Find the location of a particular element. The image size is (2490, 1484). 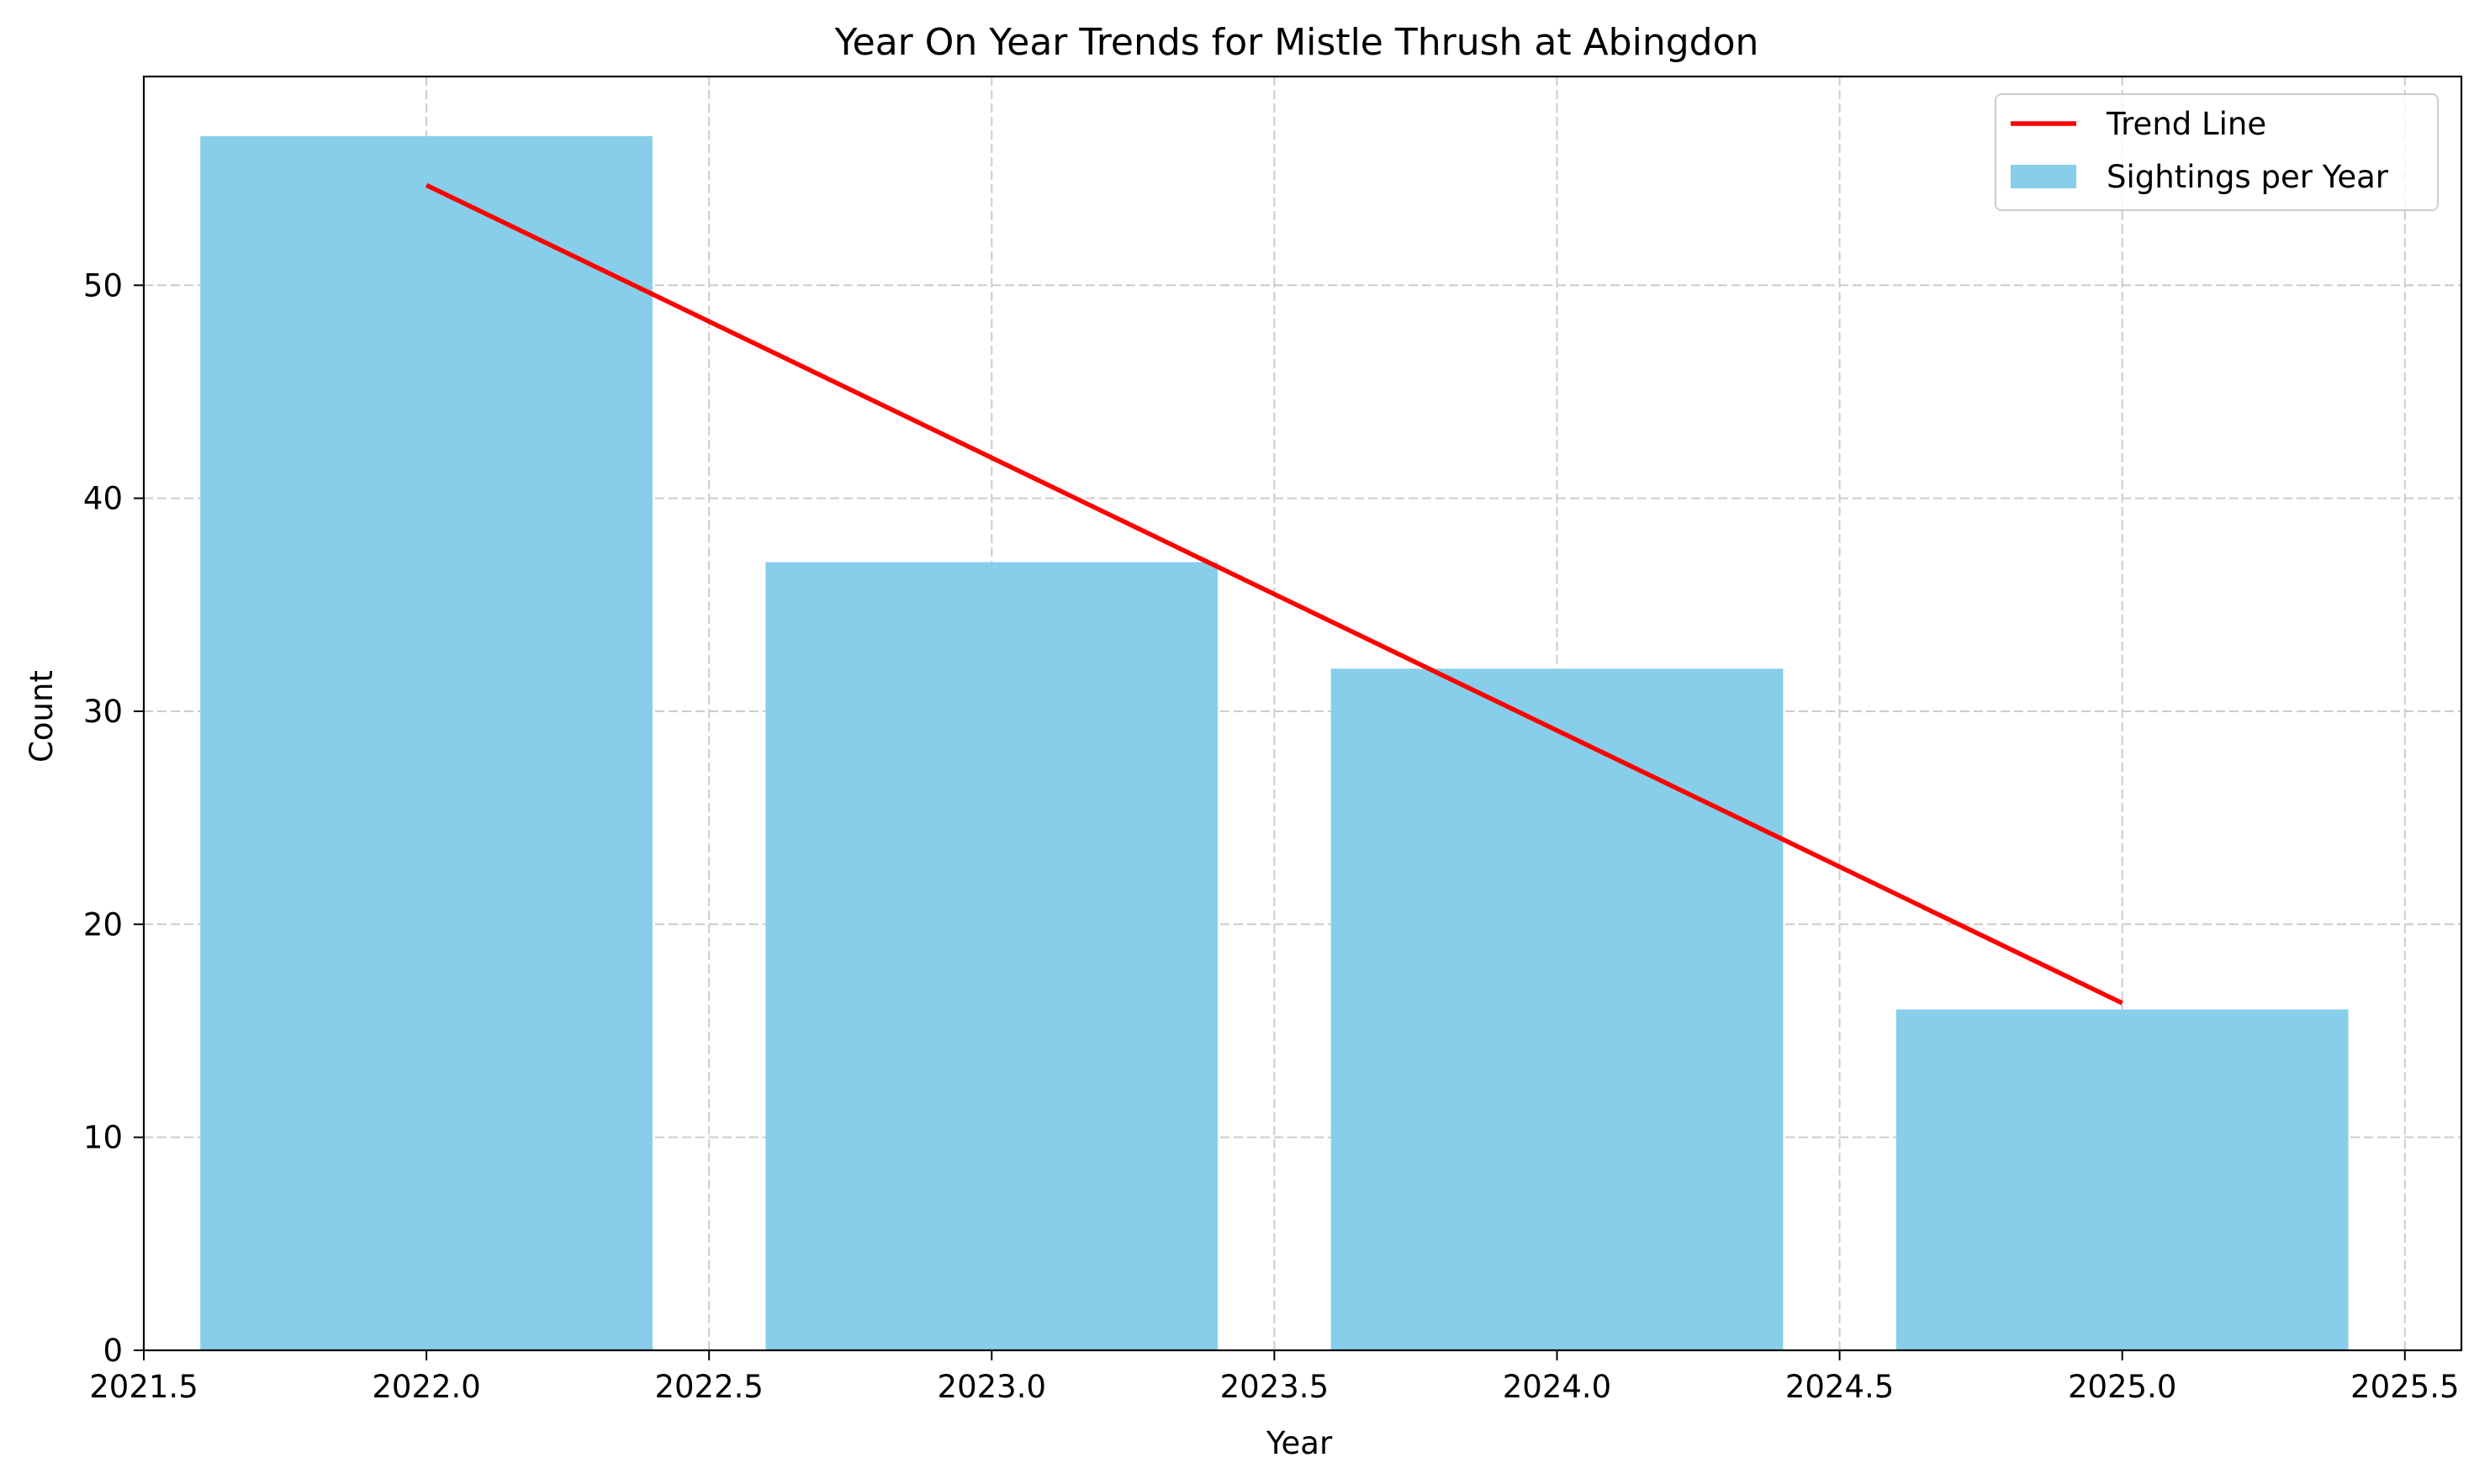

y-tick-label: 30 is located at coordinates (103, 712).